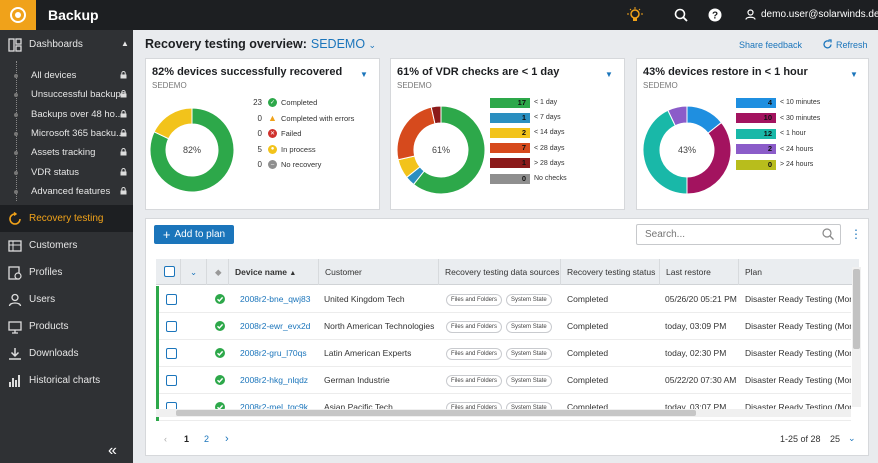 This screenshot has width=878, height=463. Describe the element at coordinates (66, 272) in the screenshot. I see `sidebar-item-profiles: Profiles` at that location.